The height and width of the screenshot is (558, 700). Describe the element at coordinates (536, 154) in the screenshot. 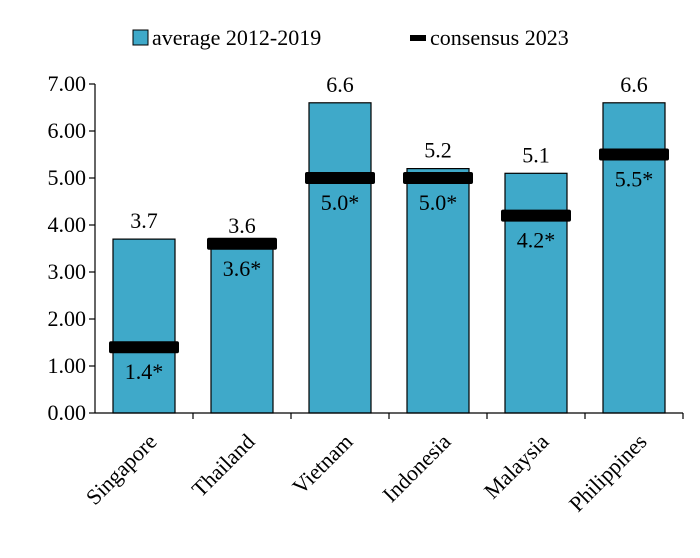

I see `bar-value-label: 5.1` at that location.